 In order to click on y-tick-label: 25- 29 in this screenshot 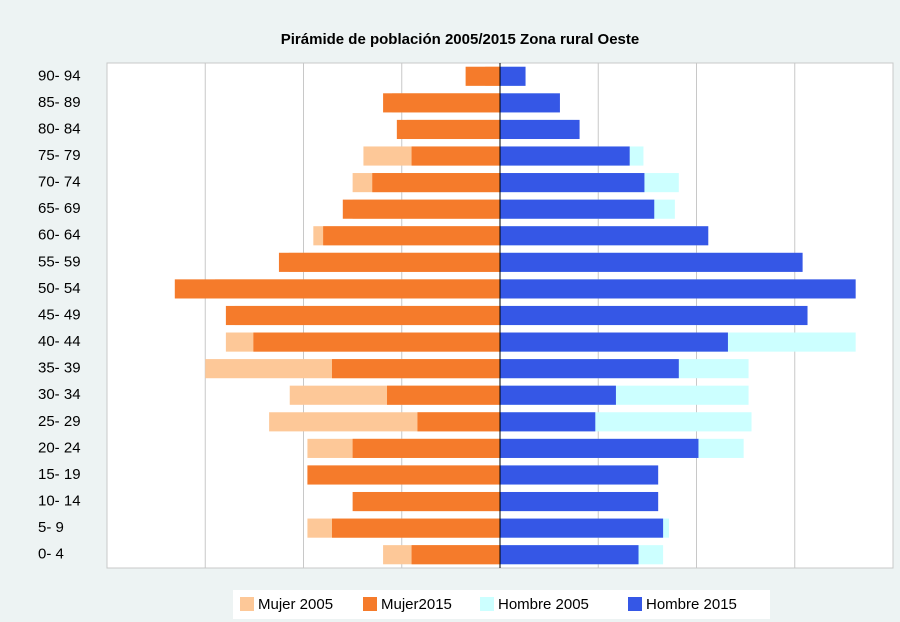, I will do `click(59, 421)`.